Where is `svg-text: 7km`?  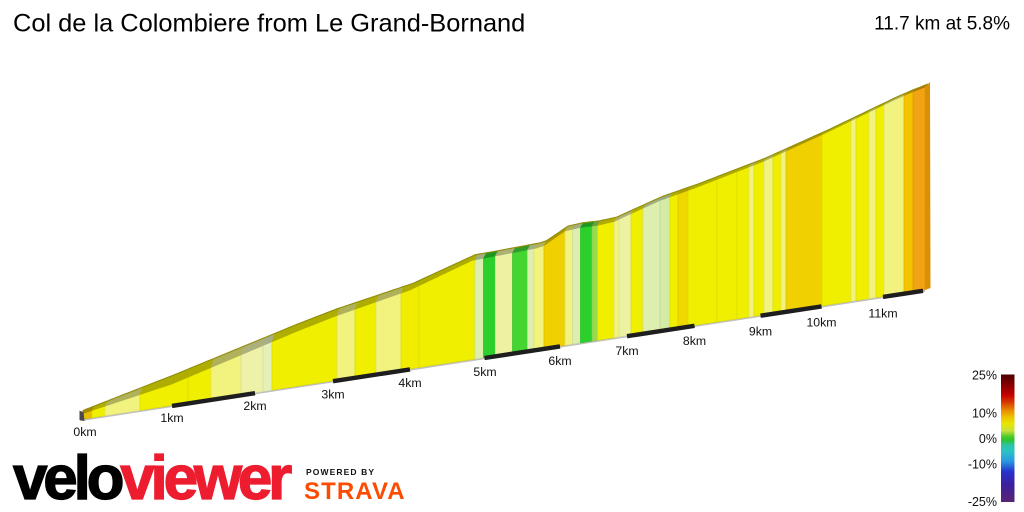
svg-text: 7km is located at coordinates (626, 351).